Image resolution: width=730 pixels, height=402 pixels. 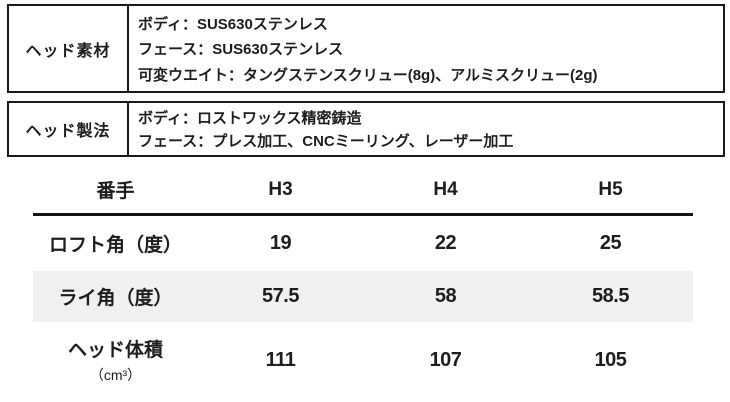 What do you see at coordinates (115, 375) in the screenshot?
I see `volume-unit-text: （cm³）` at bounding box center [115, 375].